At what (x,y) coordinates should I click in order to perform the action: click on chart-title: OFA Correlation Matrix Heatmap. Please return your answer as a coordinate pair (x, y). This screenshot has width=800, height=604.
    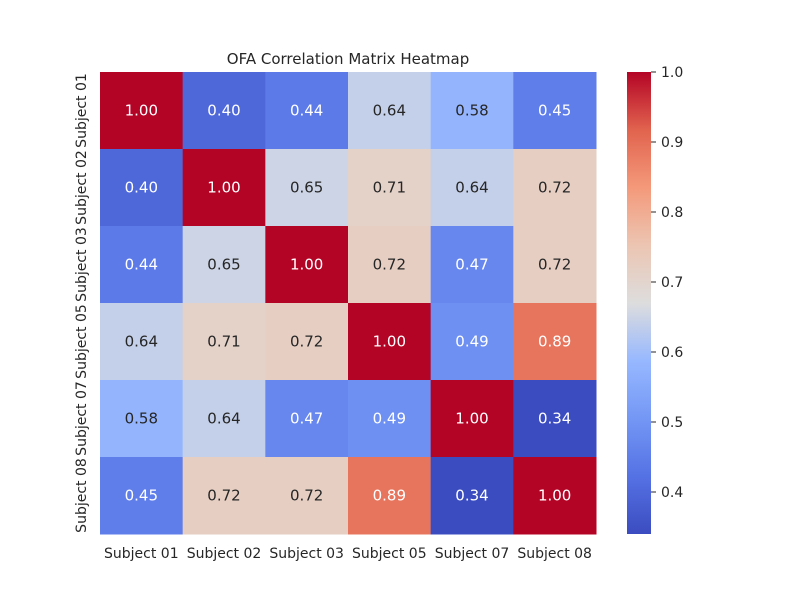
    Looking at the image, I should click on (348, 59).